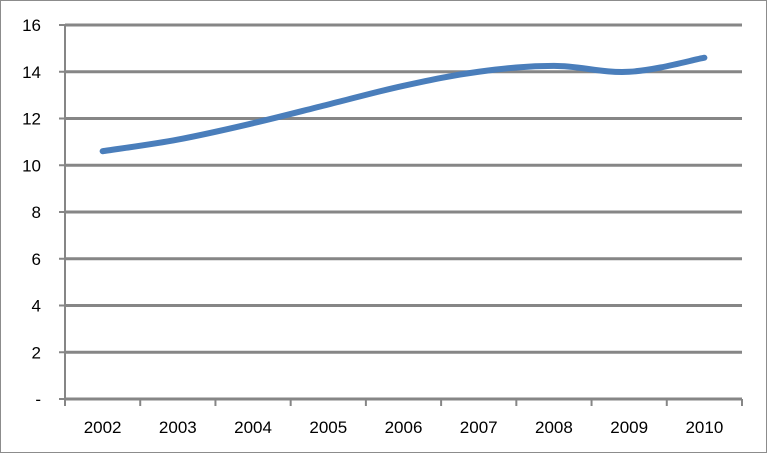 This screenshot has height=453, width=767. What do you see at coordinates (31, 72) in the screenshot?
I see `y-tick-label: 14` at bounding box center [31, 72].